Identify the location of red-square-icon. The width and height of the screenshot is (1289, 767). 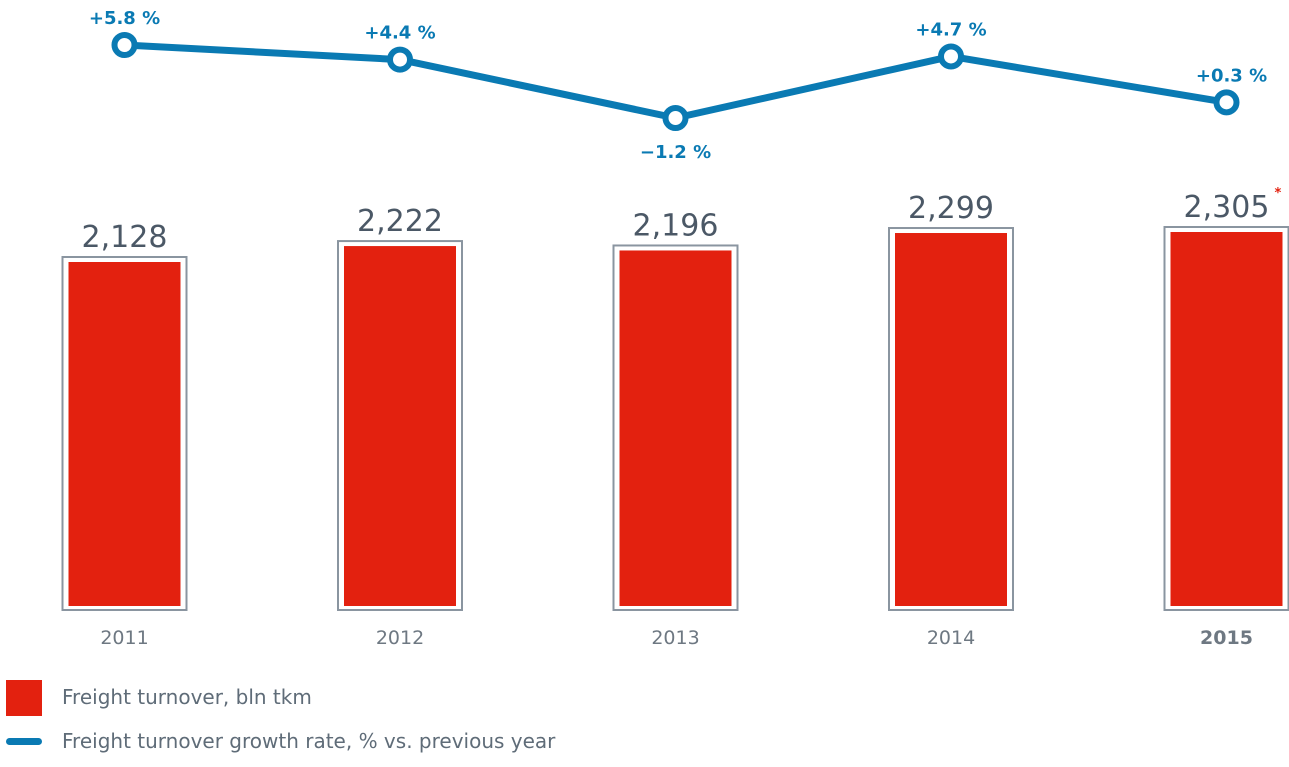
(24, 698).